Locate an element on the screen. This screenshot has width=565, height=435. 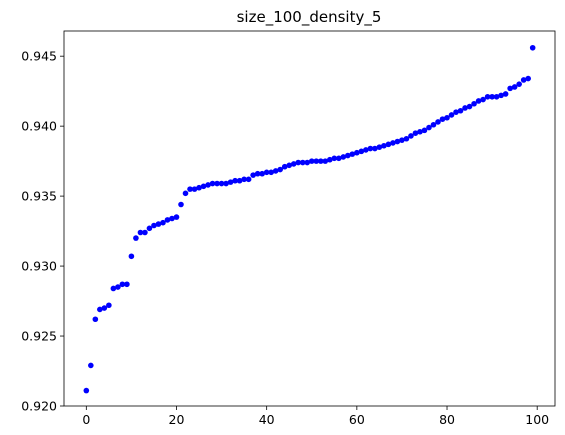
y-tick-label: 0.925 is located at coordinates (39, 336).